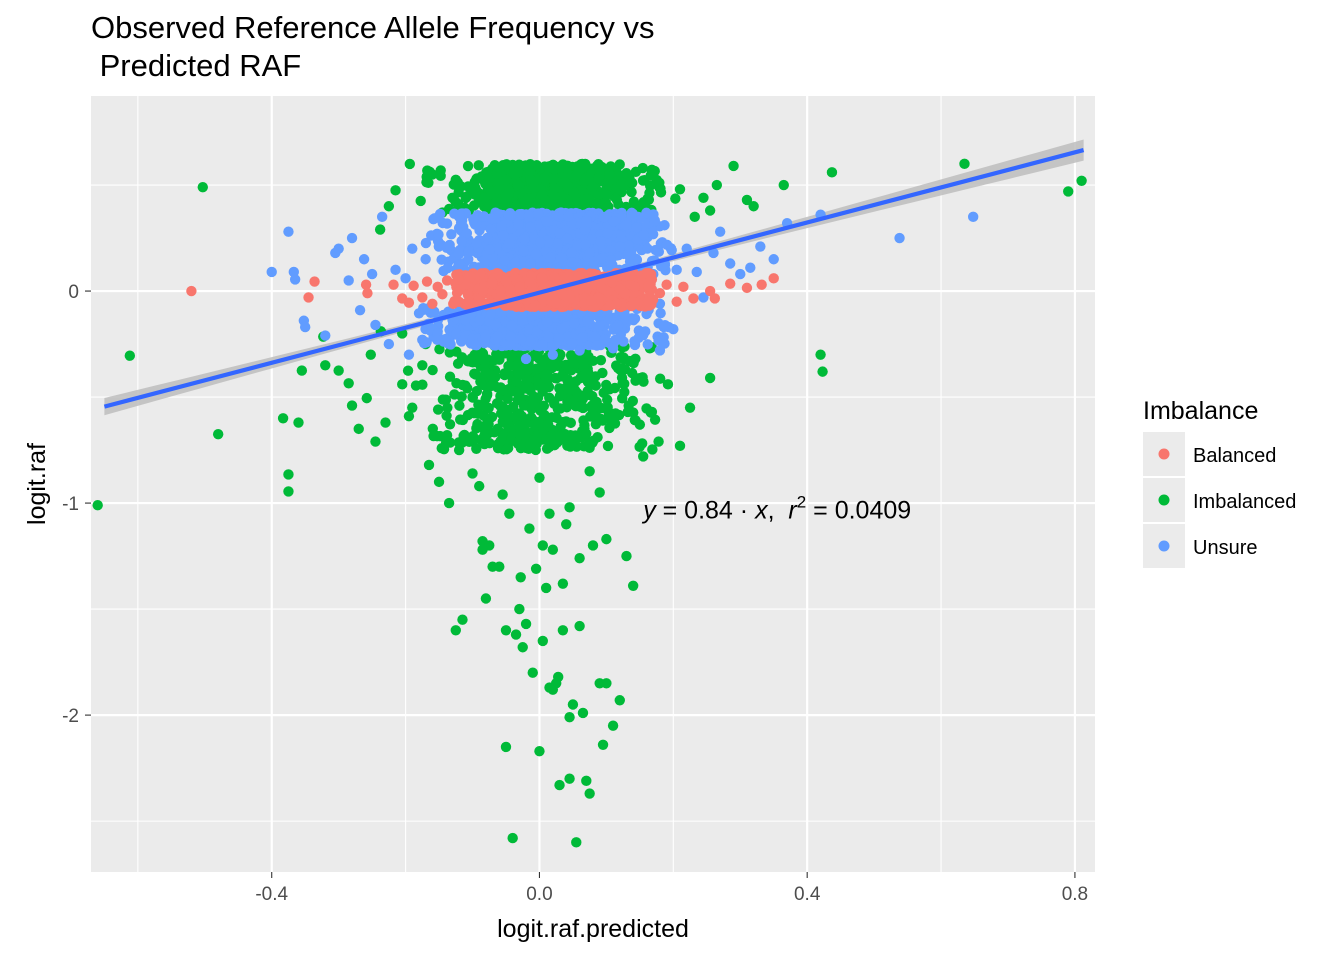  What do you see at coordinates (271, 894) in the screenshot?
I see `x-tick-label: -0.4` at bounding box center [271, 894].